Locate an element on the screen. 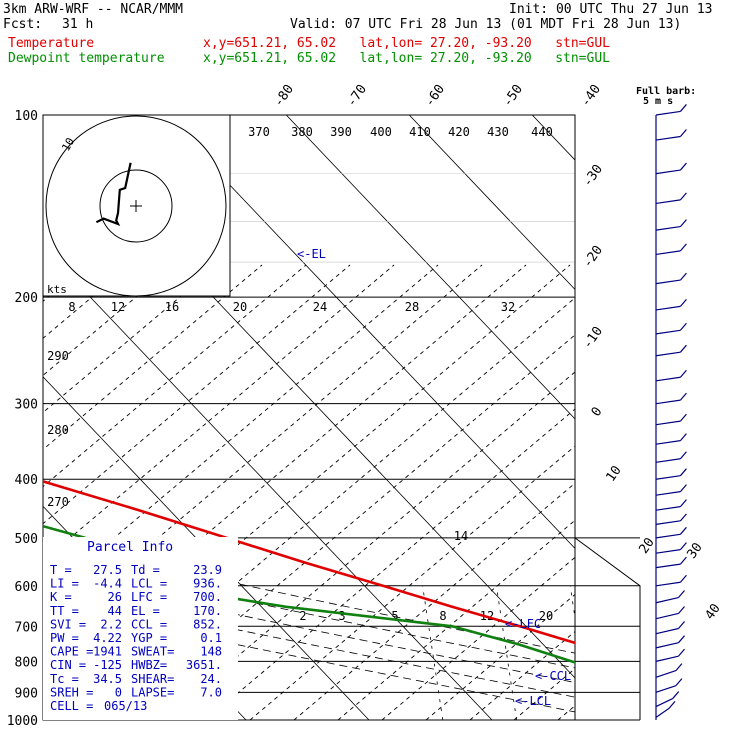  theta-label-380: 380 is located at coordinates (302, 132).